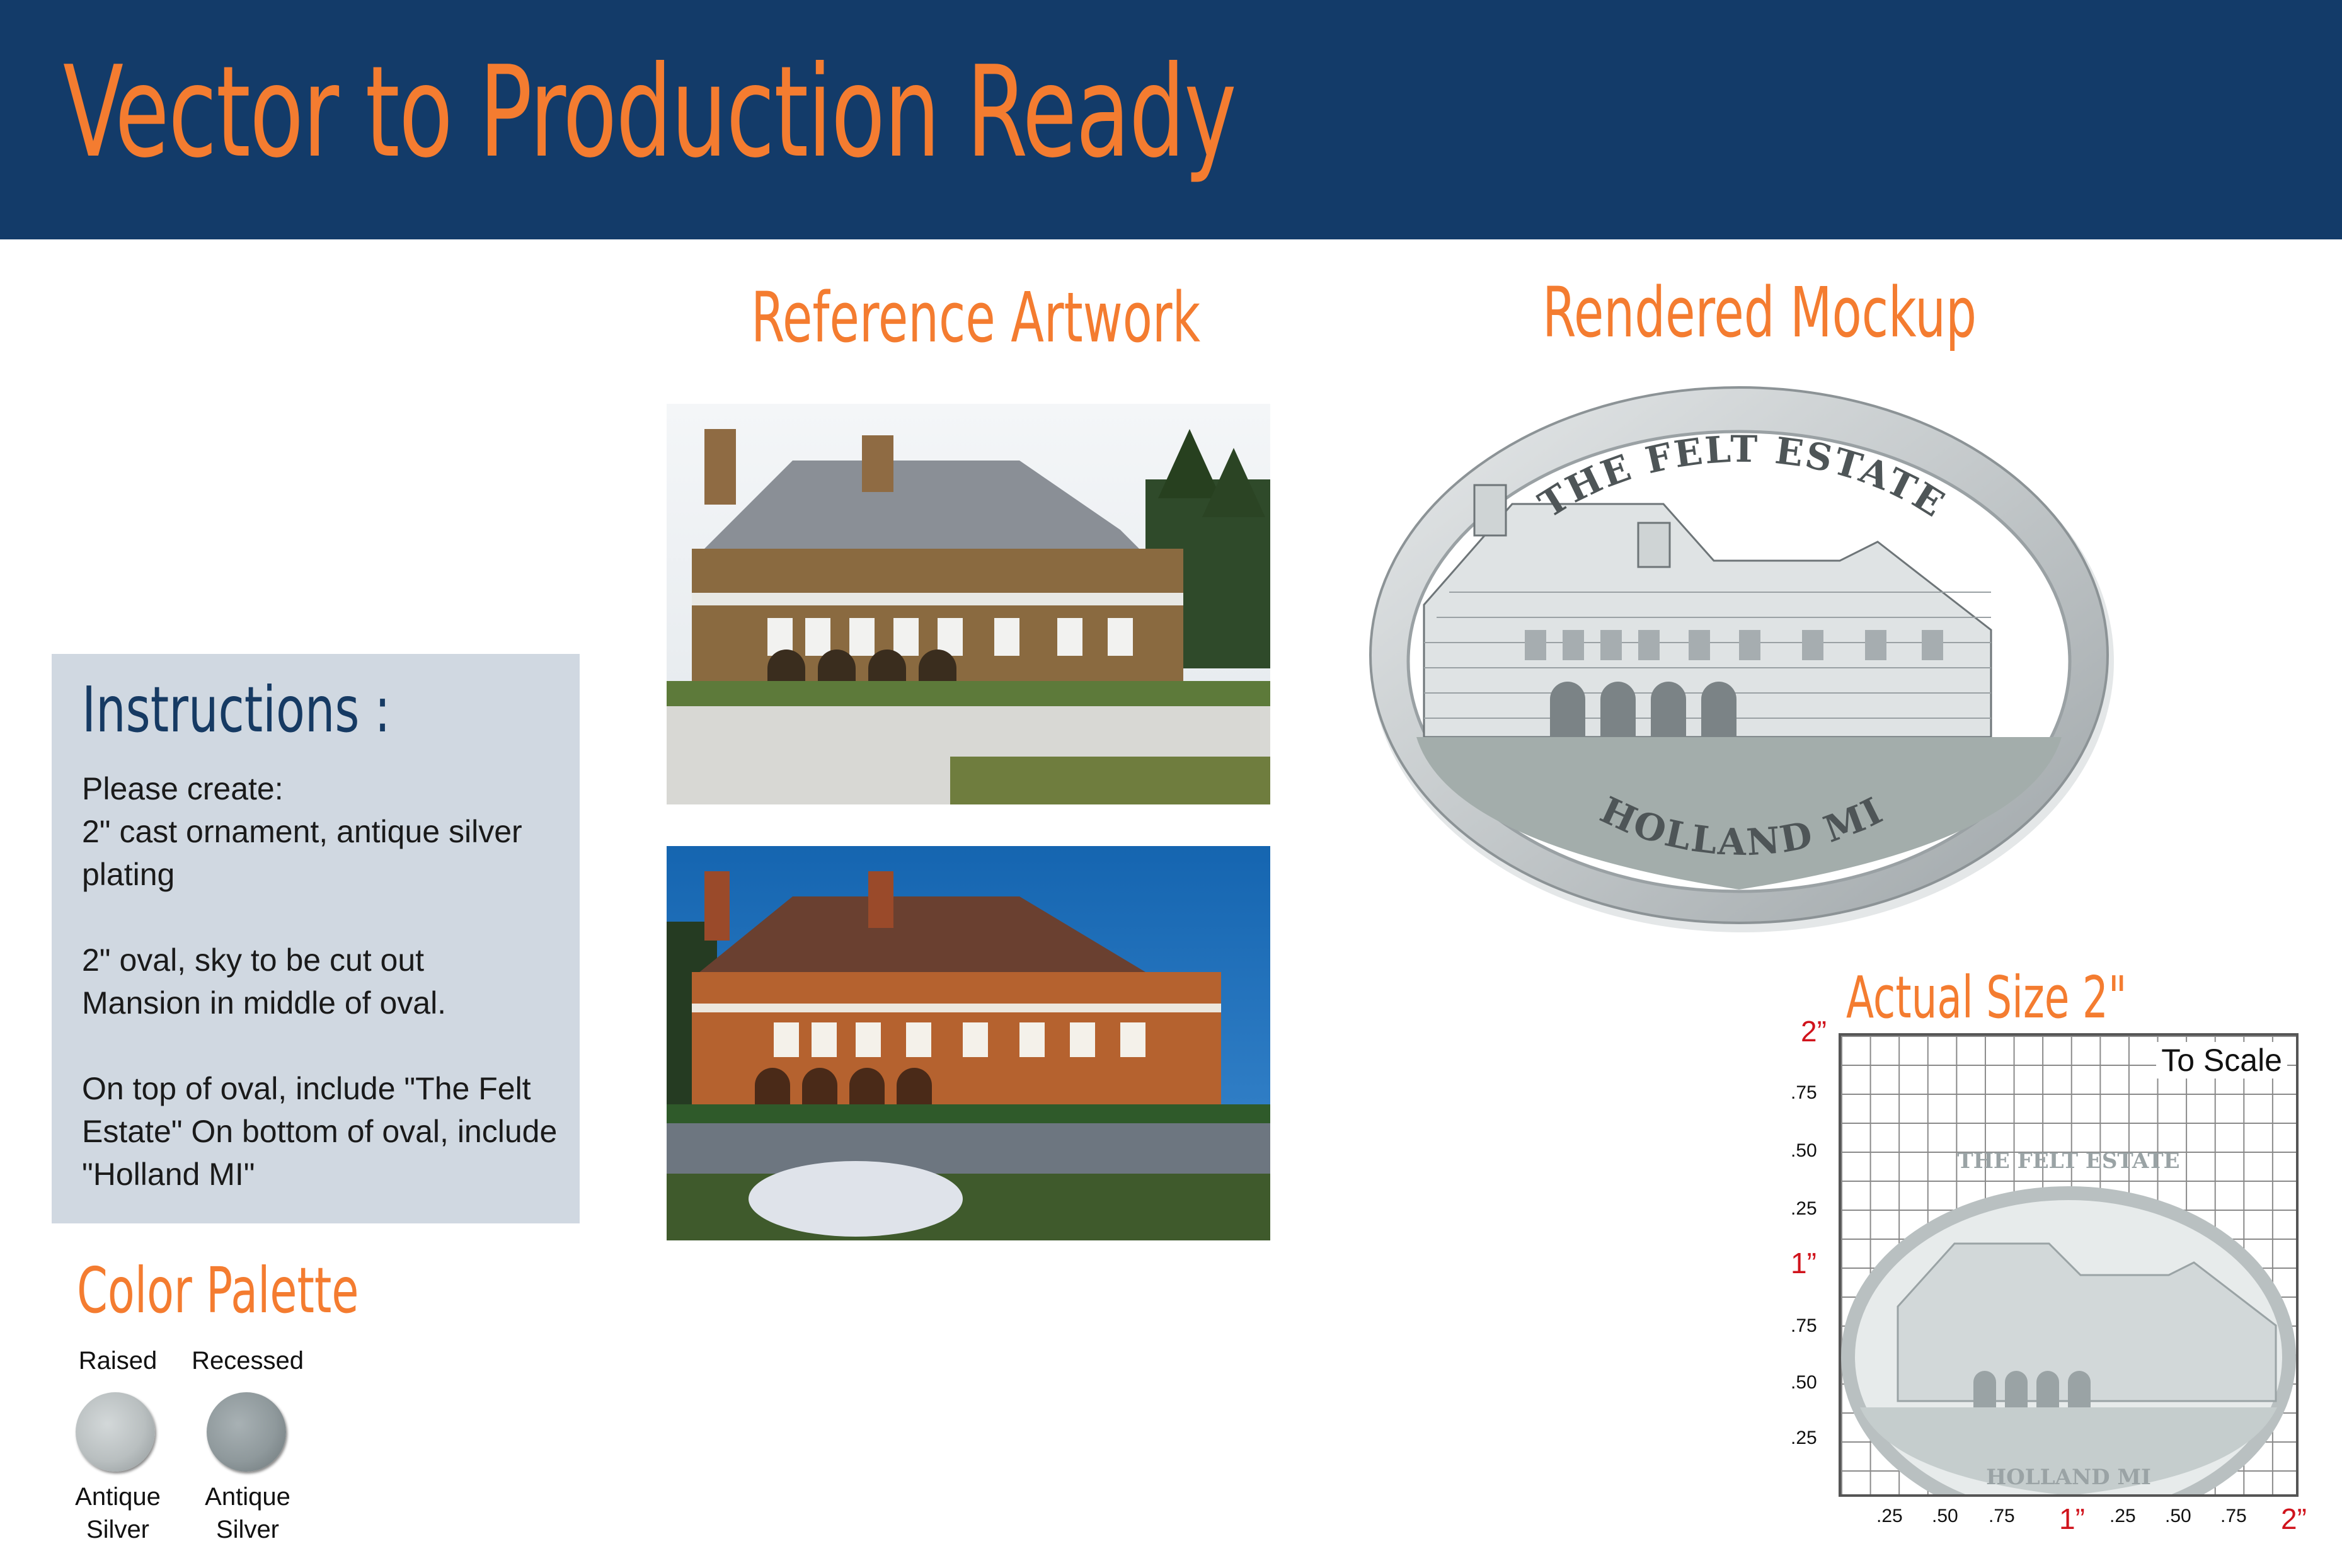  I want to click on raised-swatch, so click(115, 1432).